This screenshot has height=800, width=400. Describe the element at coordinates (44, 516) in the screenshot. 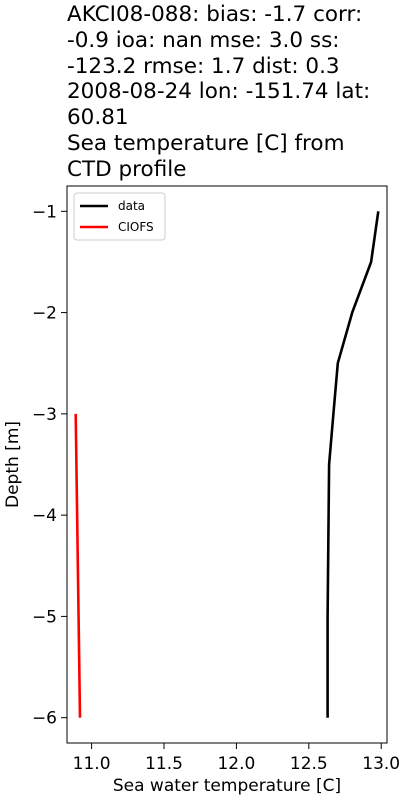

I see `y-tick-label: −4` at that location.